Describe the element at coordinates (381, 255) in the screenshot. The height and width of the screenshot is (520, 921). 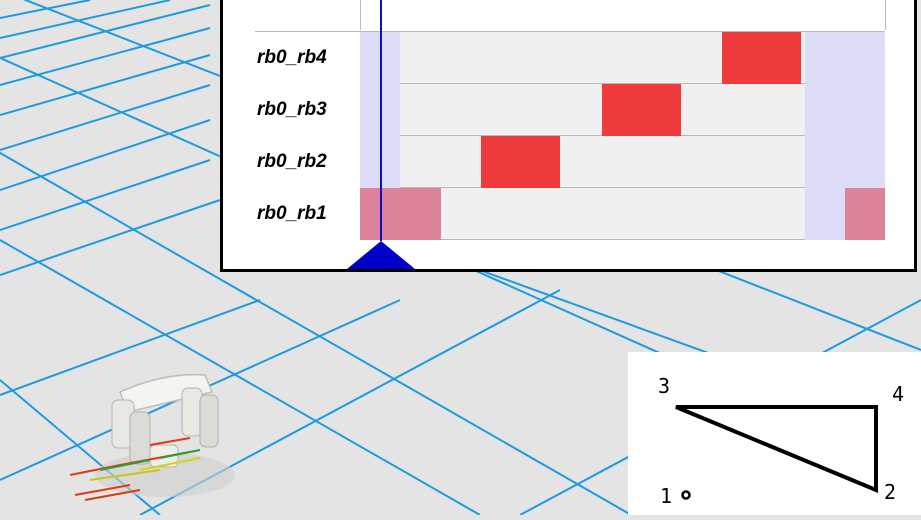
I see `time-cursor-marker` at that location.